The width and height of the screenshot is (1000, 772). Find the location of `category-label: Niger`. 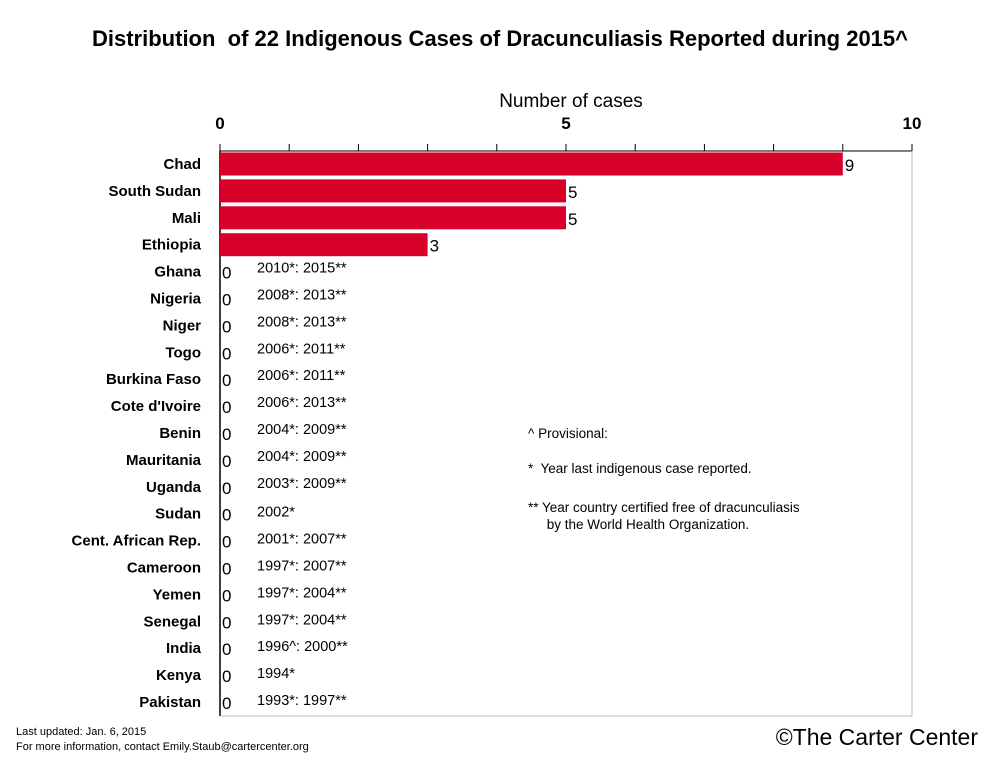

category-label: Niger is located at coordinates (182, 325).